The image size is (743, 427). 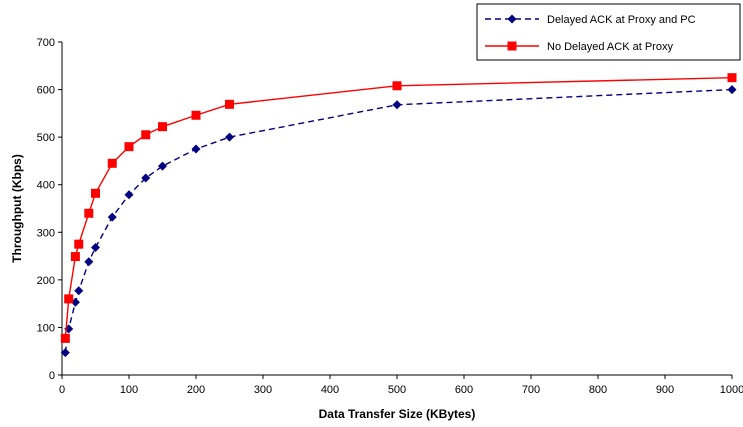 What do you see at coordinates (621, 20) in the screenshot?
I see `legend-label: Delayed ACK at Proxy and PC` at bounding box center [621, 20].